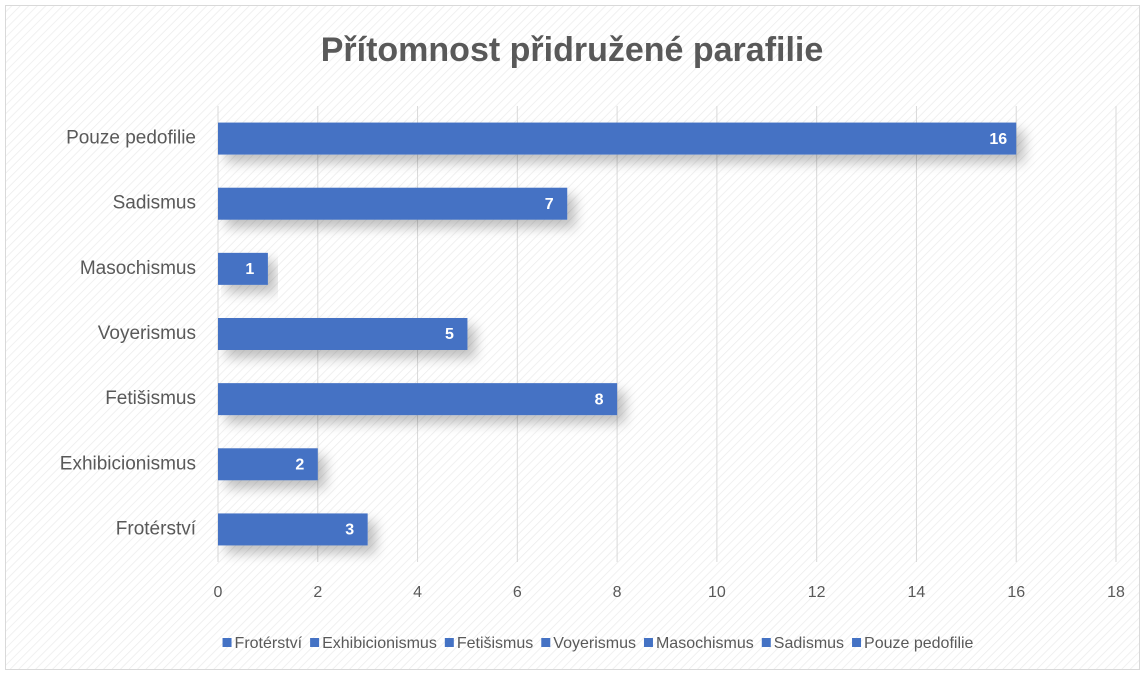  What do you see at coordinates (998, 139) in the screenshot?
I see `data-label: 16` at bounding box center [998, 139].